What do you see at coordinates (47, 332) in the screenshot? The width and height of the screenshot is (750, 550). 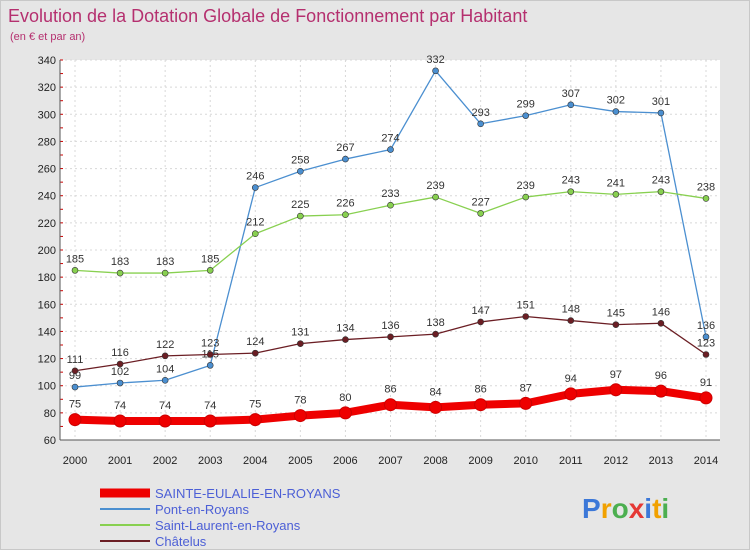 I see `y-tick-label: 140` at bounding box center [47, 332].